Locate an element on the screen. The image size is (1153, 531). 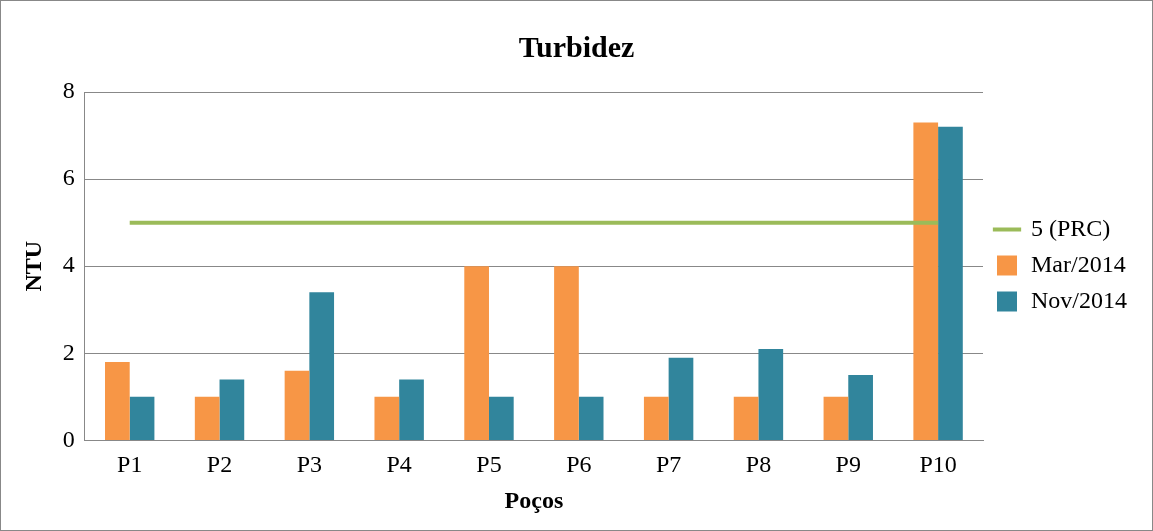
x-tick-label: P5 is located at coordinates (489, 464).